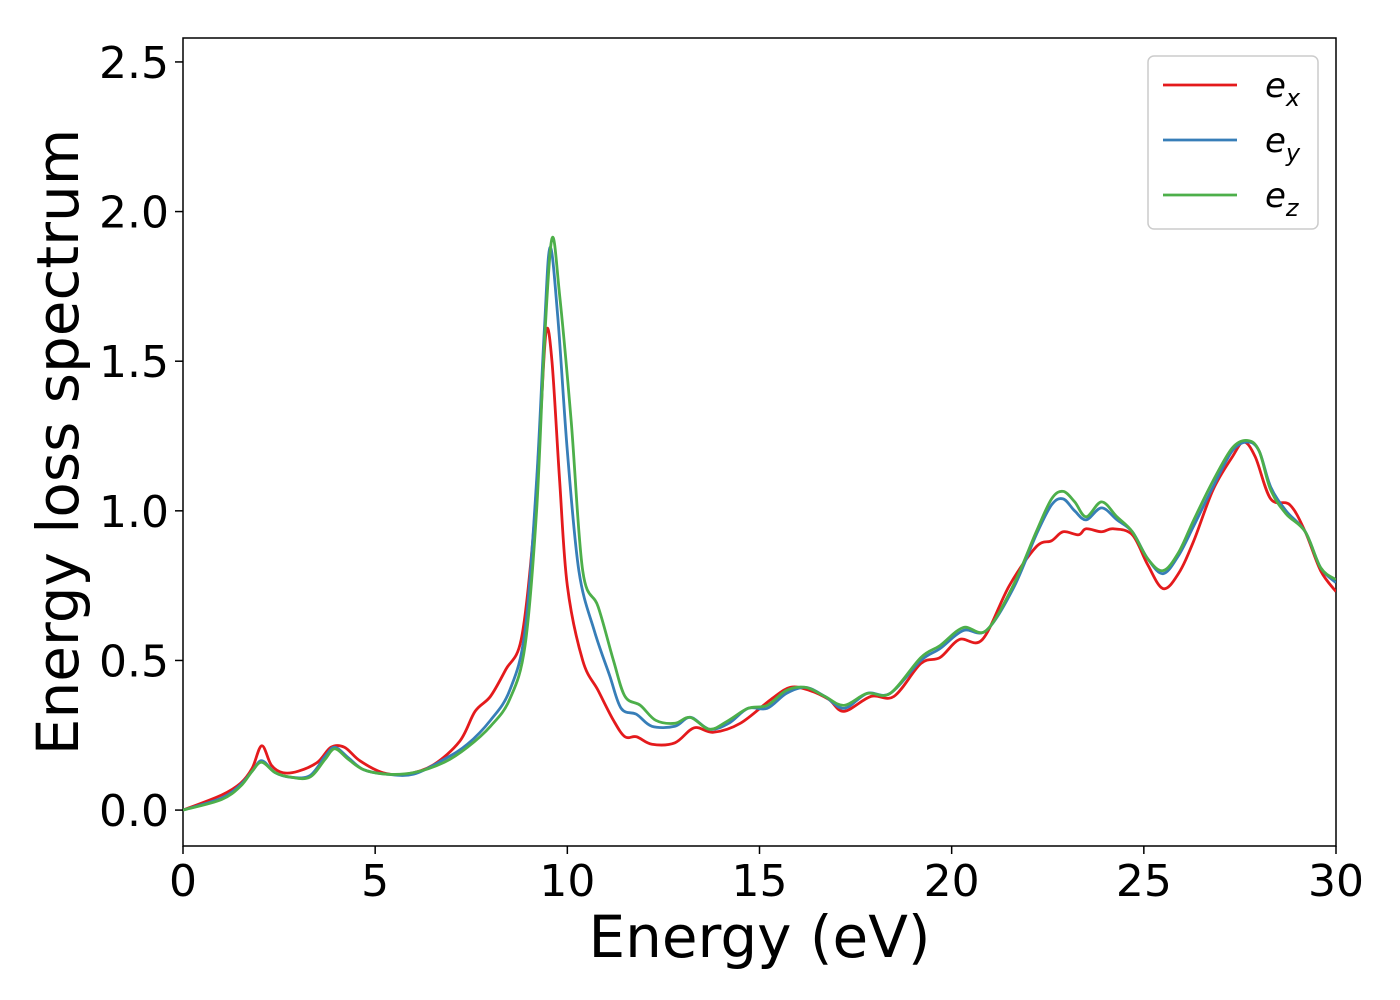  What do you see at coordinates (134, 213) in the screenshot?
I see `y-tick-label: 2.0` at bounding box center [134, 213].